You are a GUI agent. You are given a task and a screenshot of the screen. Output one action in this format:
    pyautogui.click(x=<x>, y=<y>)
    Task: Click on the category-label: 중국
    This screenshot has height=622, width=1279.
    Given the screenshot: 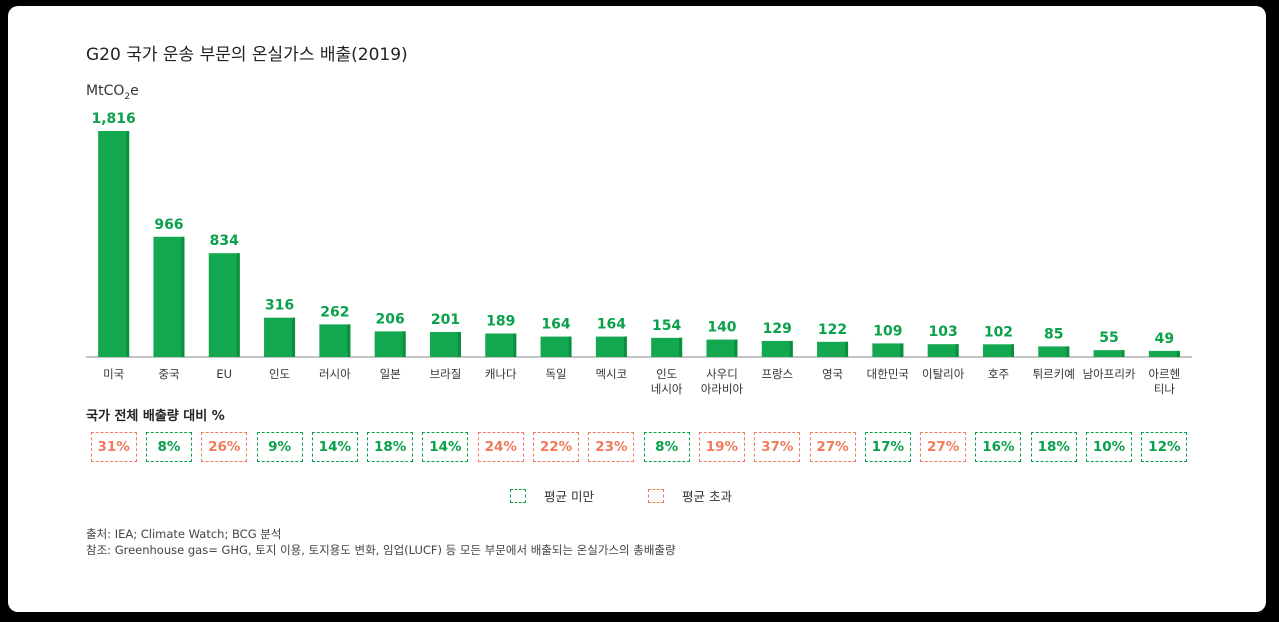 What is the action you would take?
    pyautogui.click(x=168, y=374)
    